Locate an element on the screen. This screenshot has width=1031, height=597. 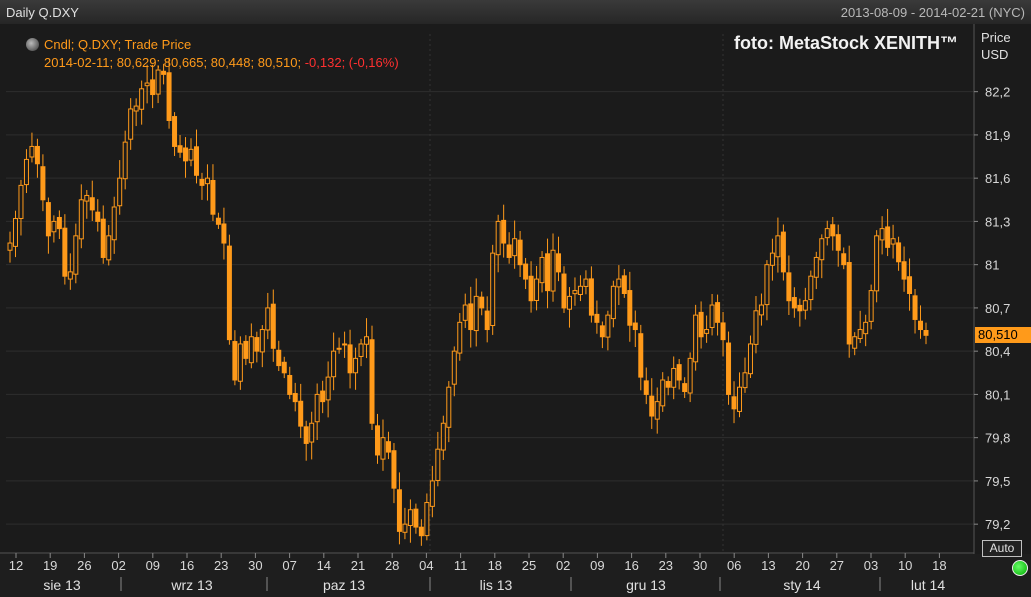
date-range: 2013-08-09 - 2014-02-21 (NYC) is located at coordinates (932, 12).